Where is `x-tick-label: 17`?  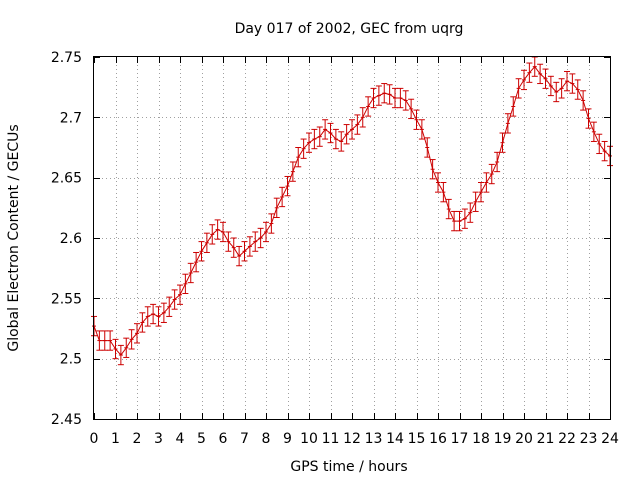 x-tick-label: 17 is located at coordinates (460, 439).